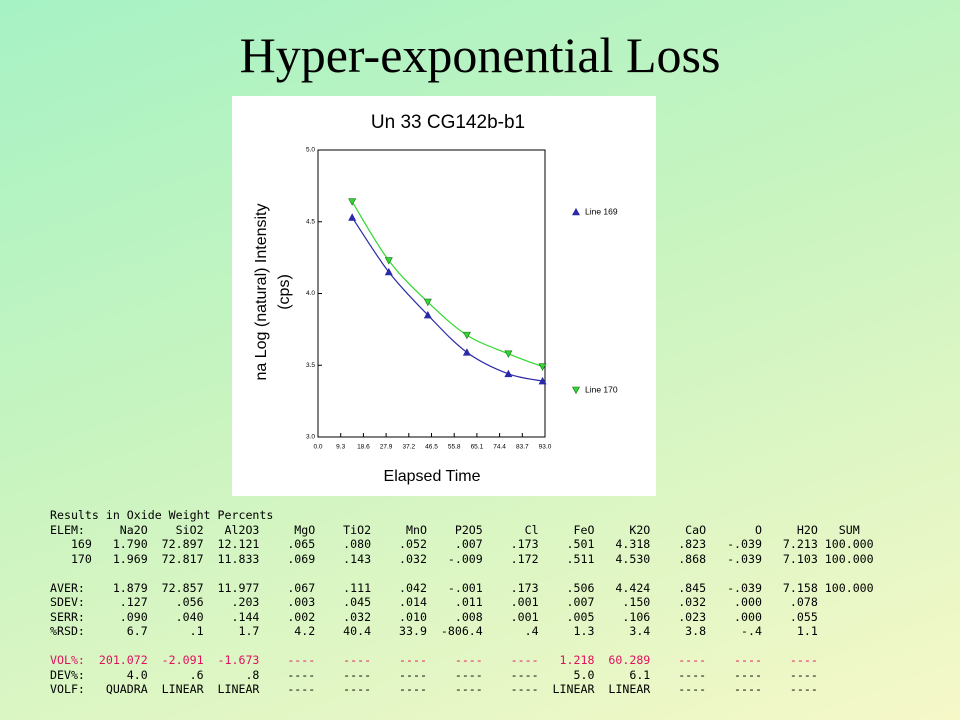 The width and height of the screenshot is (960, 720). What do you see at coordinates (284, 292) in the screenshot?
I see `y-axis-label: (cps)` at bounding box center [284, 292].